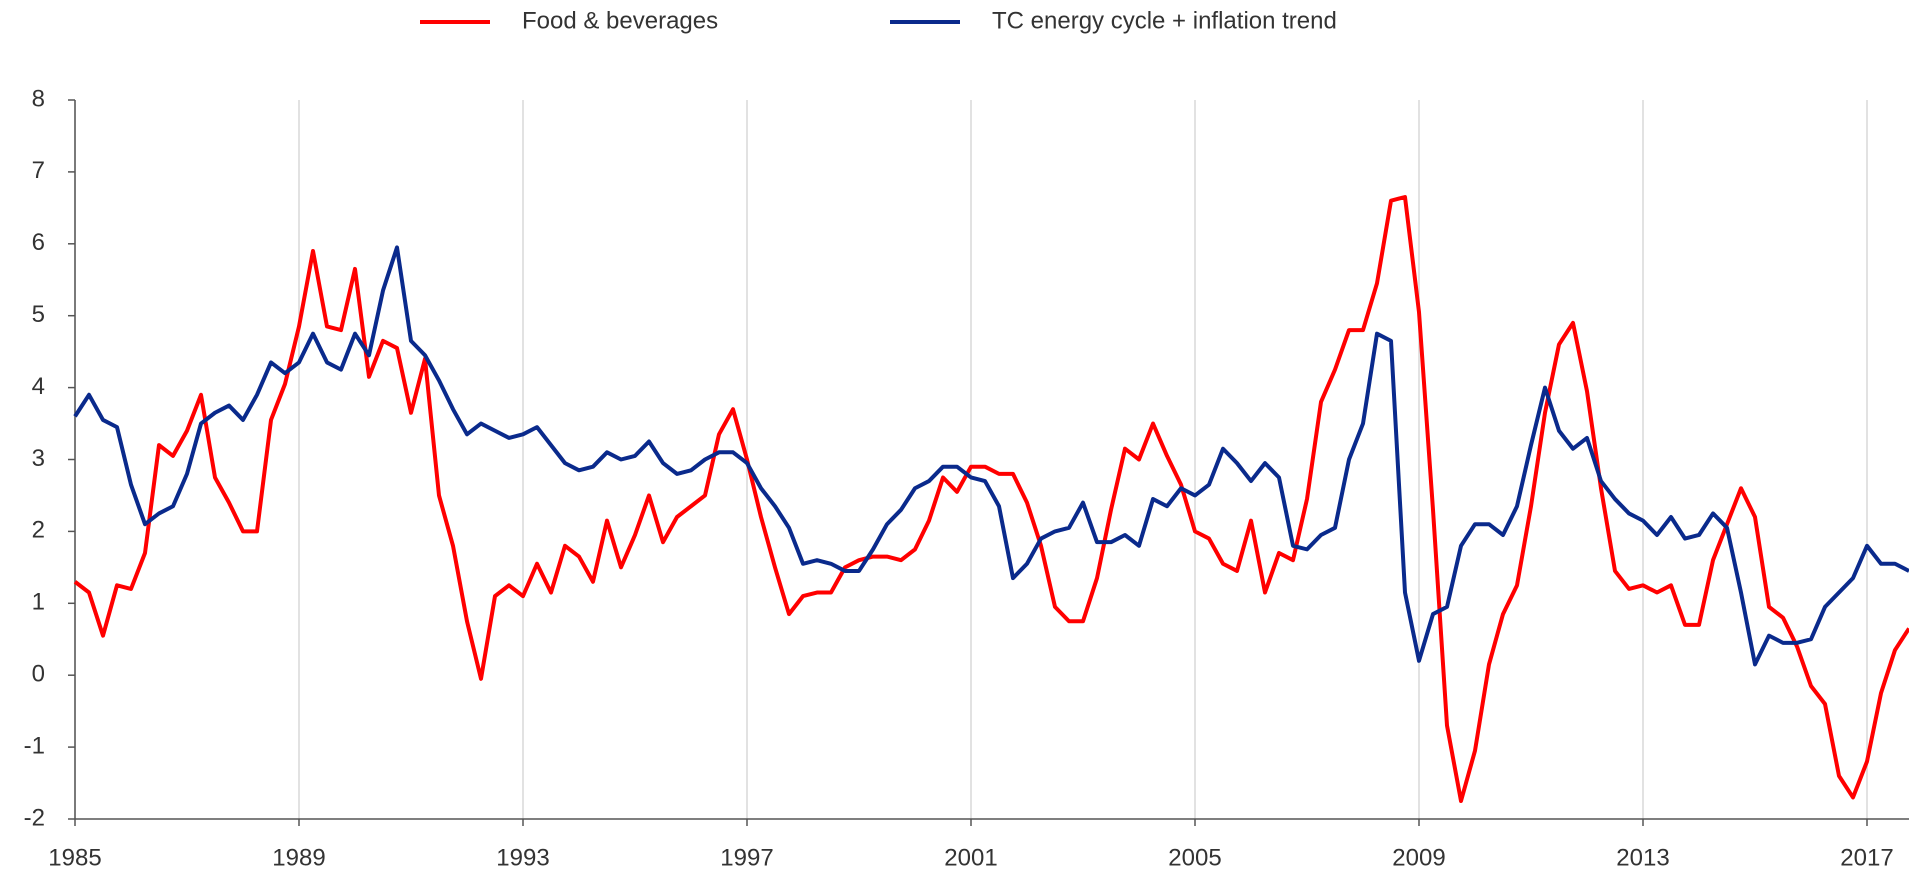  What do you see at coordinates (298, 857) in the screenshot?
I see `x-tick-label: 1989` at bounding box center [298, 857].